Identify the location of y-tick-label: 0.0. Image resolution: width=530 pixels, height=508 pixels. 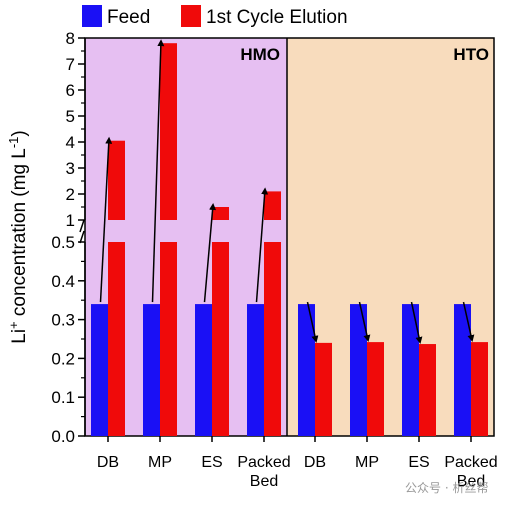
(63, 436).